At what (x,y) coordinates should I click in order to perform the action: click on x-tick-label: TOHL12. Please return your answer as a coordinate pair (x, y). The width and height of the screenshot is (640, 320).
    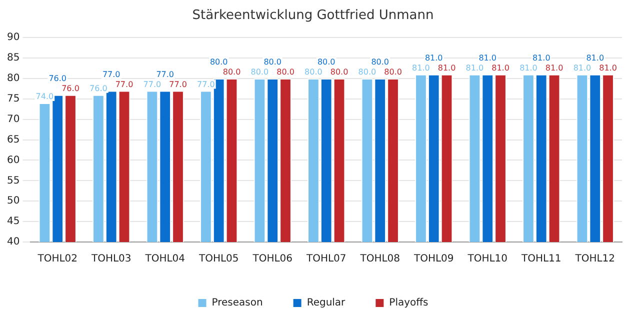
    Looking at the image, I should click on (595, 259).